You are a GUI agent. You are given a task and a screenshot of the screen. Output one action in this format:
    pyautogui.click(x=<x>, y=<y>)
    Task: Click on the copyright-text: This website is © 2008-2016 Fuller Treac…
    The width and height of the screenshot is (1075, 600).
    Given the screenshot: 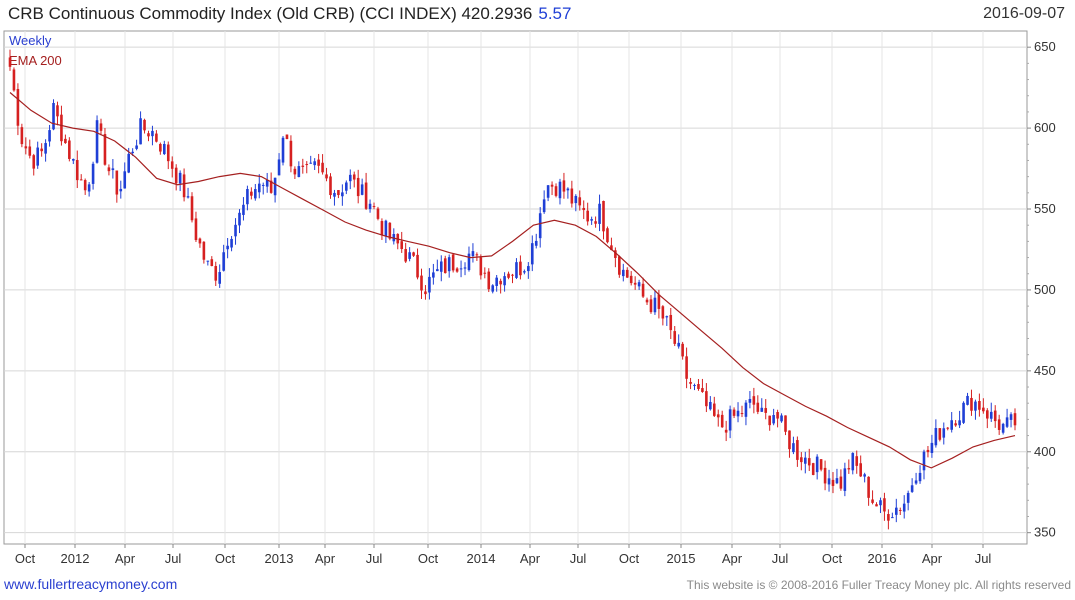 What is the action you would take?
    pyautogui.click(x=878, y=585)
    